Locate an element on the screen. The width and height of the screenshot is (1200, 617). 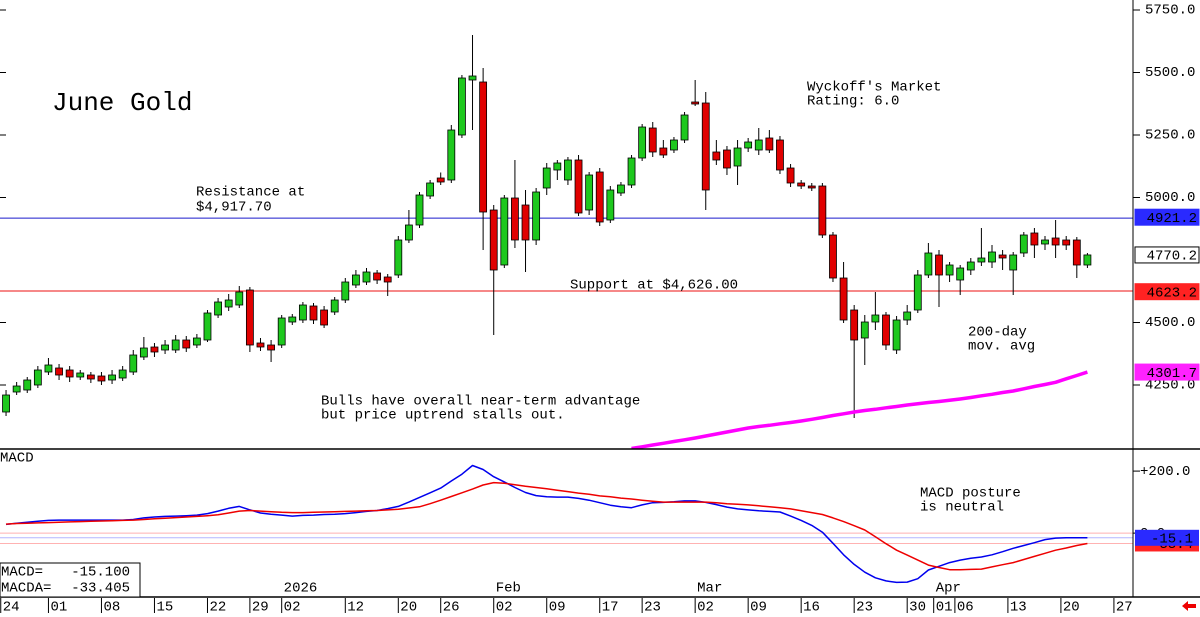
readout-label: MACDA= is located at coordinates (26, 589).